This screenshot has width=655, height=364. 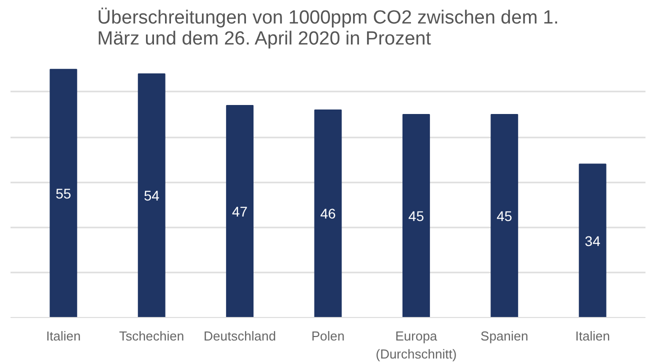 What do you see at coordinates (416, 345) in the screenshot?
I see `x-tick-label: Europa (Durchschnitt)` at bounding box center [416, 345].